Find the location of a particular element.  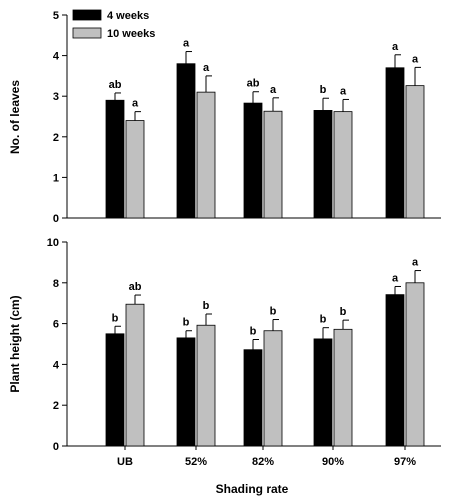

legend-label: 4 weeks is located at coordinates (128, 16).